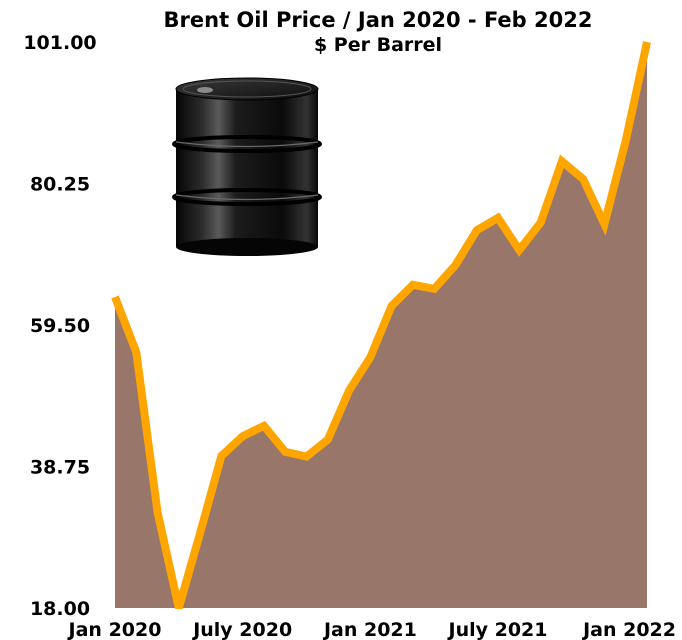 Image resolution: width=682 pixels, height=640 pixels. Describe the element at coordinates (628, 629) in the screenshot. I see `x-tick-label: Jan 2022` at that location.